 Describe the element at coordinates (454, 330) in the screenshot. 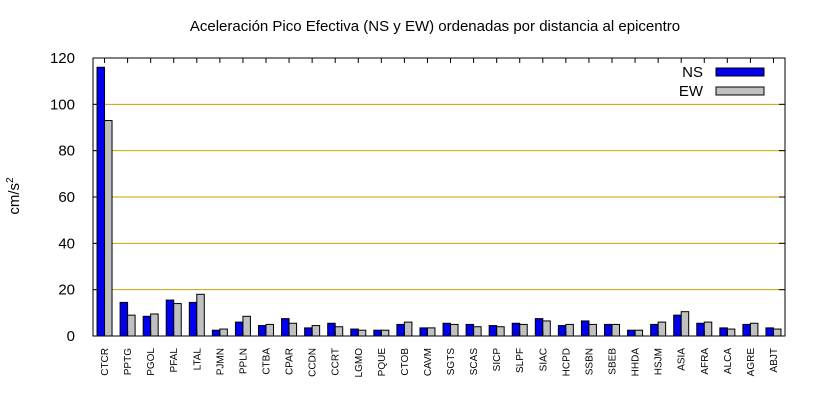

I see `bar-ew-sgts` at that location.